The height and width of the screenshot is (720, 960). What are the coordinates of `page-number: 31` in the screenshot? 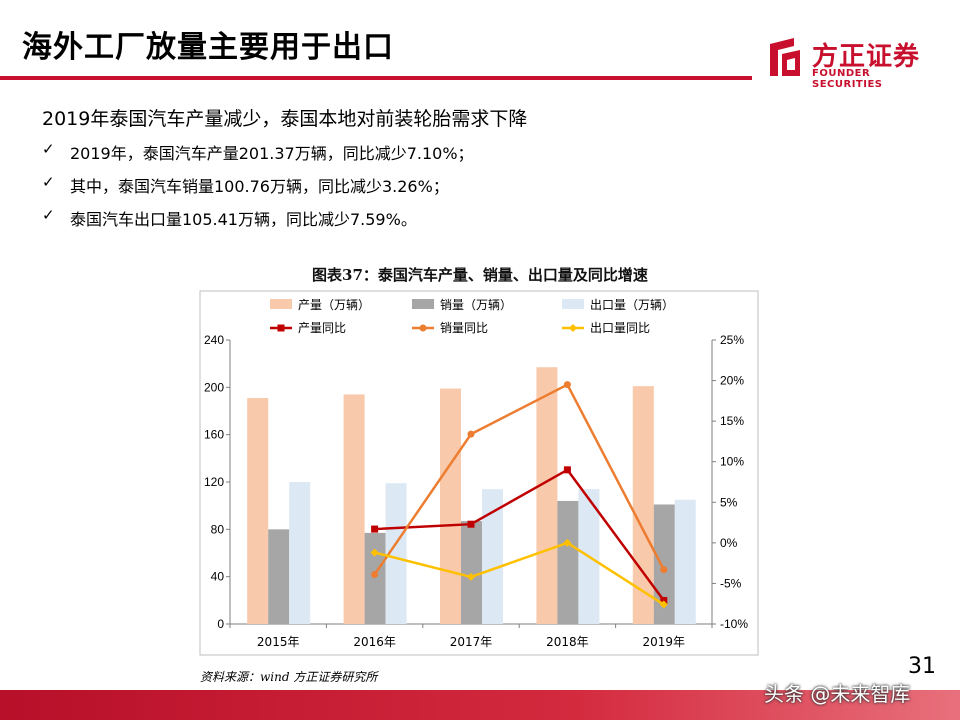 It's located at (922, 666).